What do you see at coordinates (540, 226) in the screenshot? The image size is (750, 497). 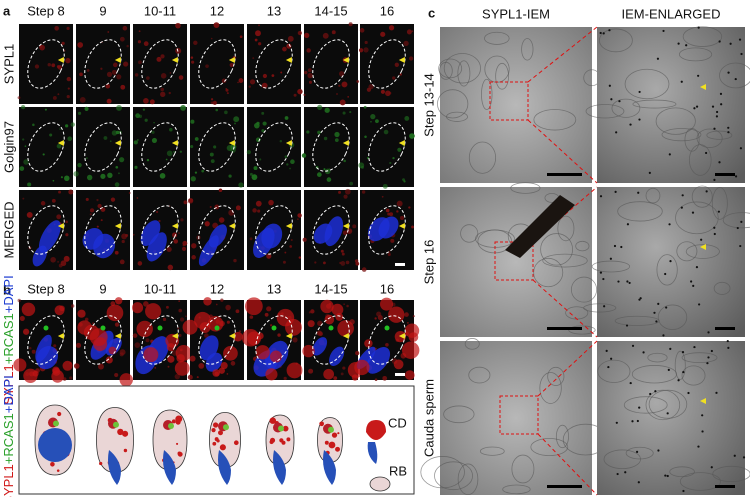 I see `sperm-head-em` at bounding box center [540, 226].